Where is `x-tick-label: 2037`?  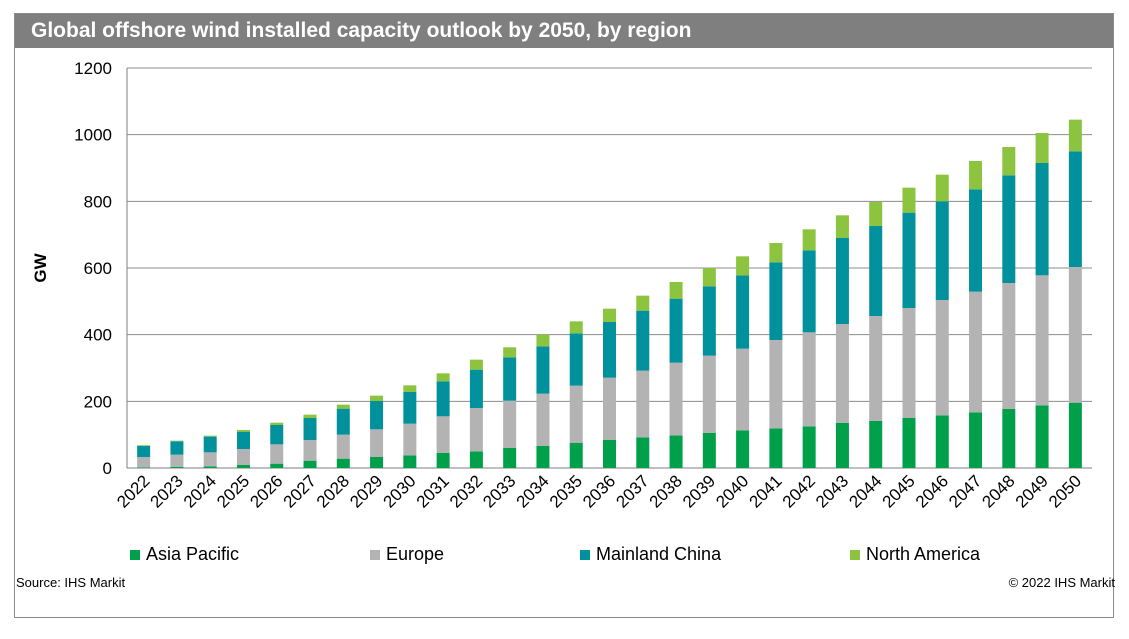 x-tick-label: 2037 is located at coordinates (632, 491).